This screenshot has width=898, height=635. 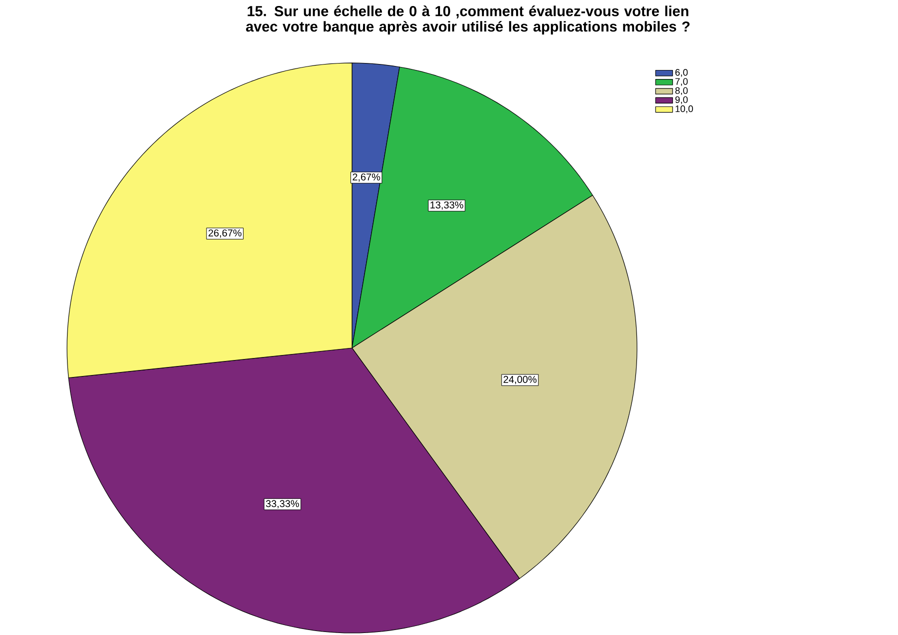 I want to click on data-label: 33,33%, so click(x=283, y=504).